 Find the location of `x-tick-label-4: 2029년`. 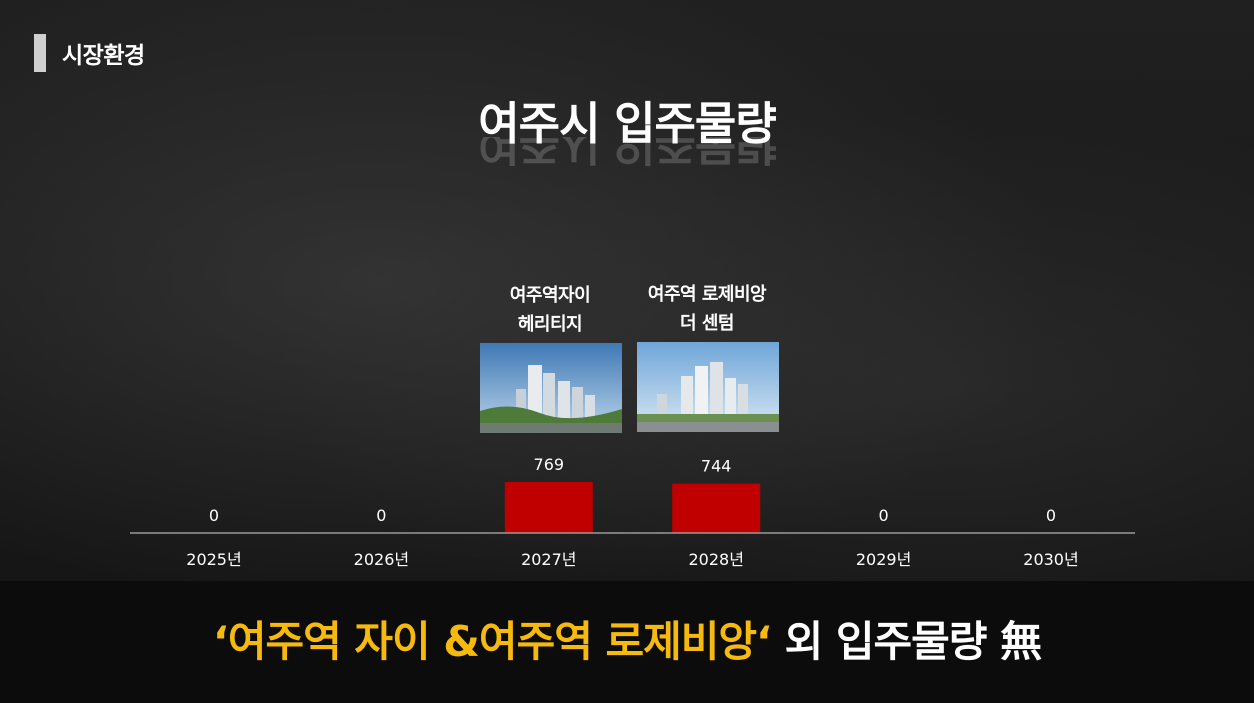

x-tick-label-4: 2029년 is located at coordinates (883, 559).